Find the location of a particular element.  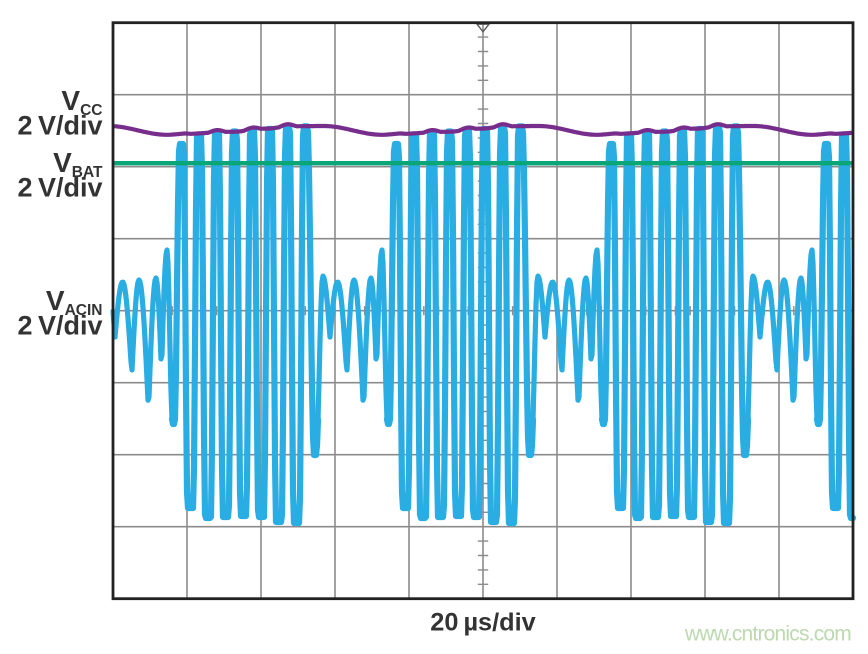

svg-text: 20 µs/div is located at coordinates (482, 623).